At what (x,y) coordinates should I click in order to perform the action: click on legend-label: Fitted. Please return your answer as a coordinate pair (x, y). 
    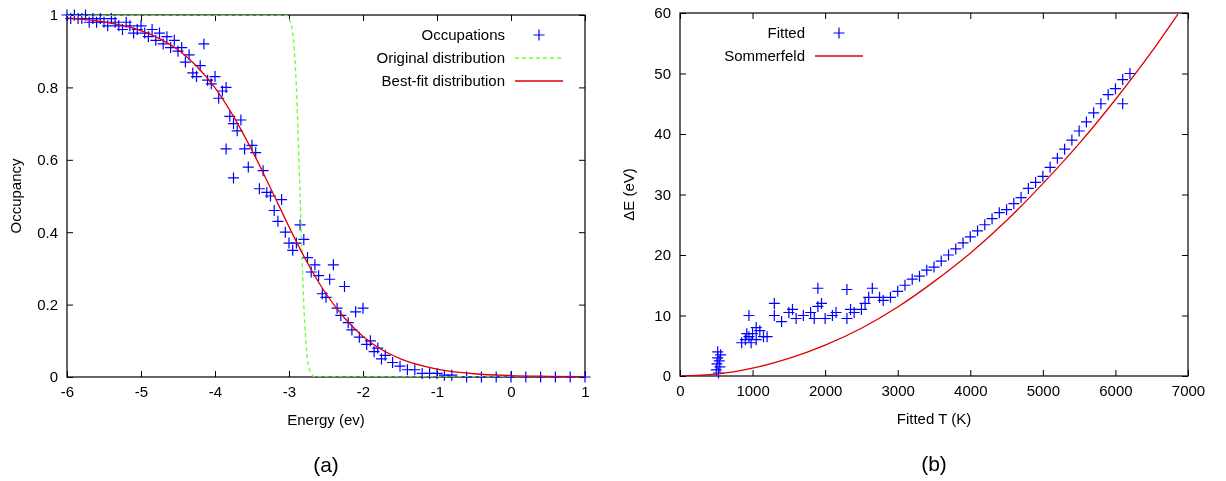
    Looking at the image, I should click on (786, 32).